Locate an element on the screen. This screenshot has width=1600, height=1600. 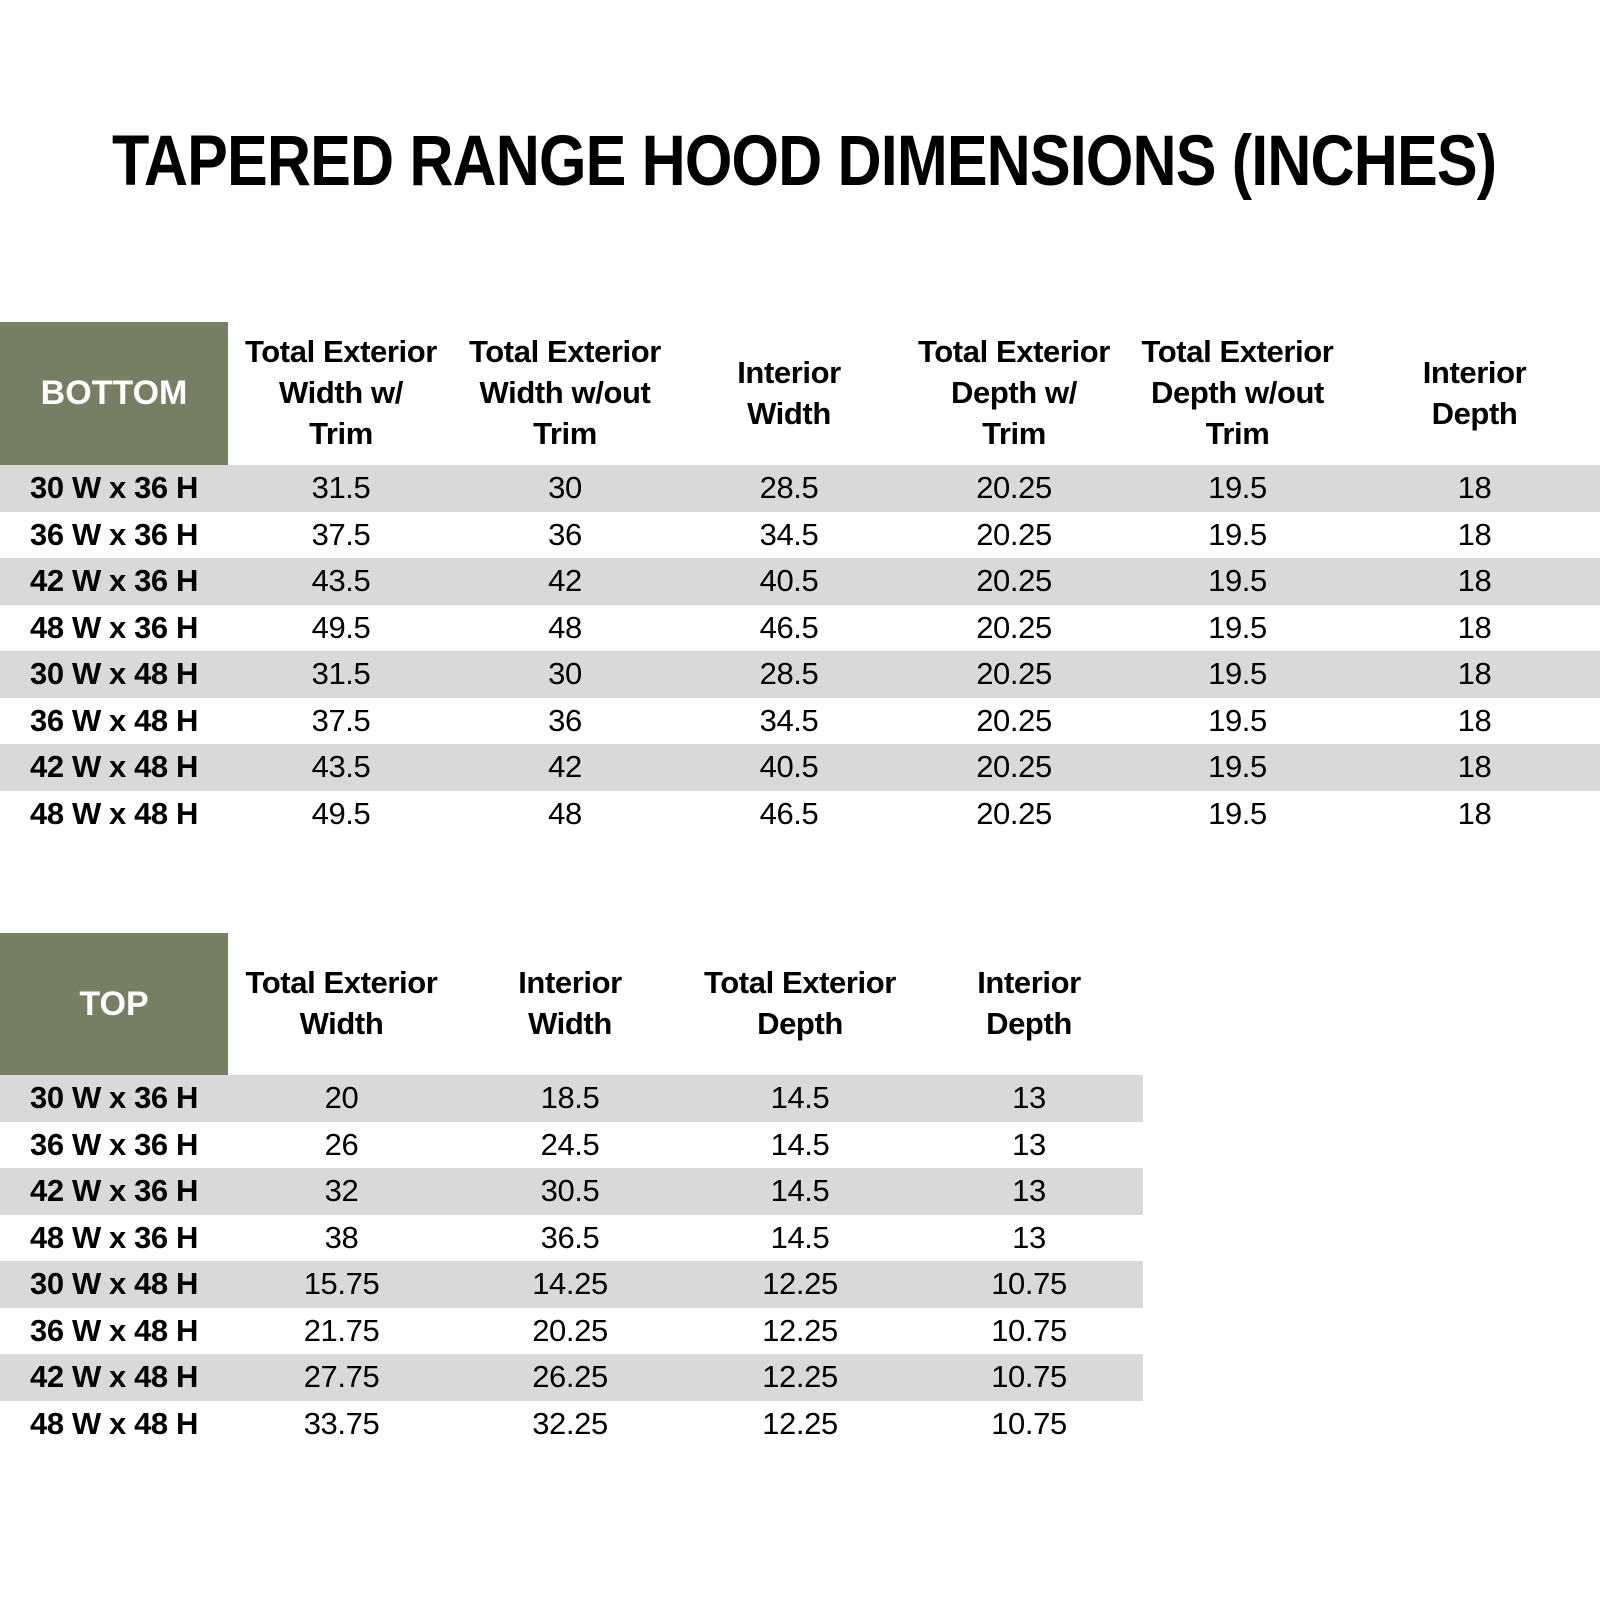
table-row: 42 W x 36 H 43.5 42 40.5 20.25 19.5 18 is located at coordinates (800, 581).